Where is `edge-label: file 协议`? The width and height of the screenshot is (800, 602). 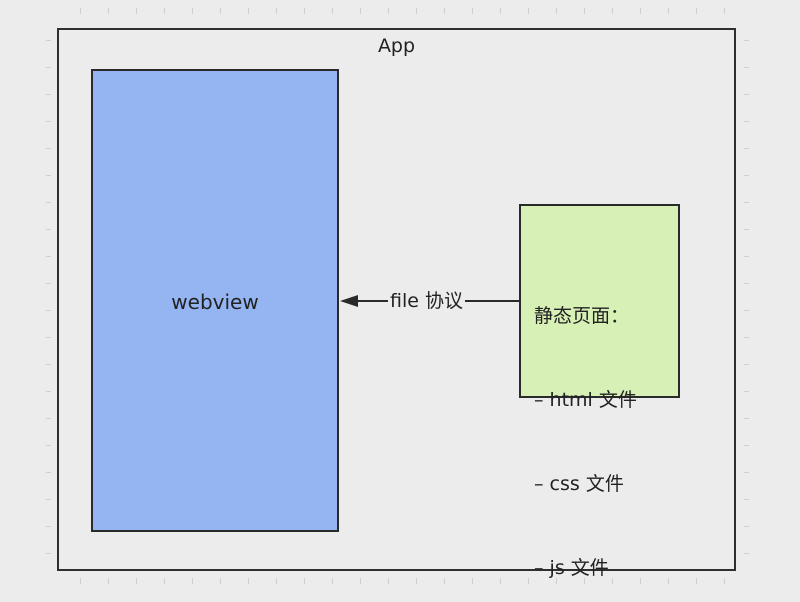
edge-label: file 协议 is located at coordinates (426, 301).